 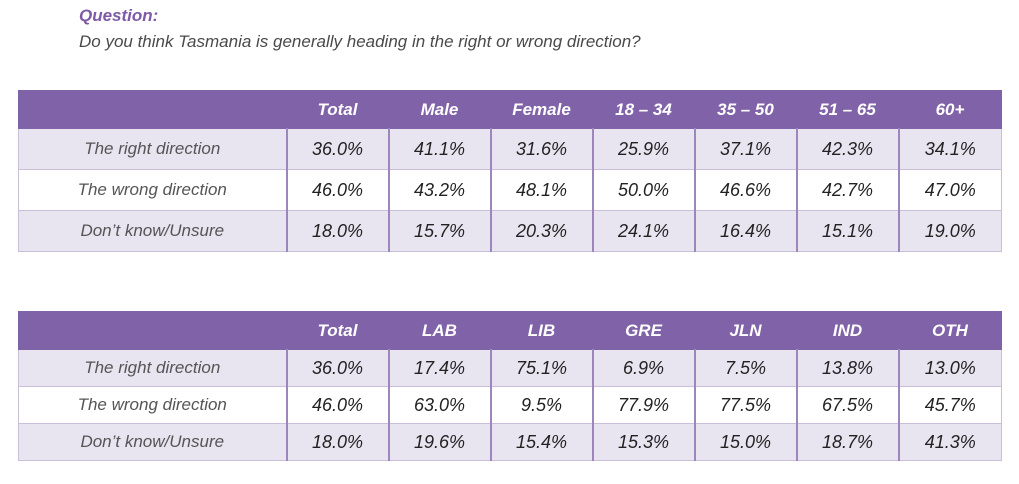 What do you see at coordinates (541, 405) in the screenshot?
I see `value-cell: 9.5%` at bounding box center [541, 405].